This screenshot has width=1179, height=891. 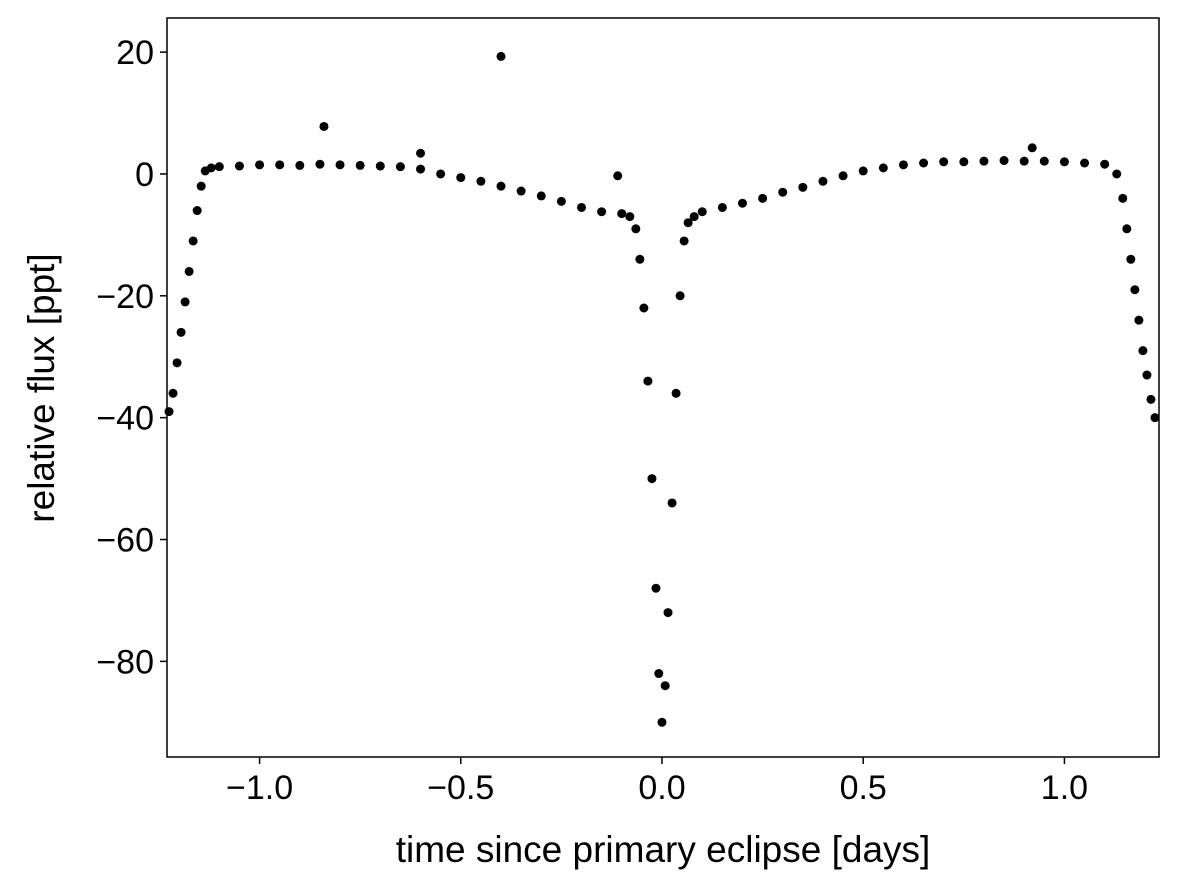 I want to click on x-tick-label: 1.0, so click(x=1064, y=788).